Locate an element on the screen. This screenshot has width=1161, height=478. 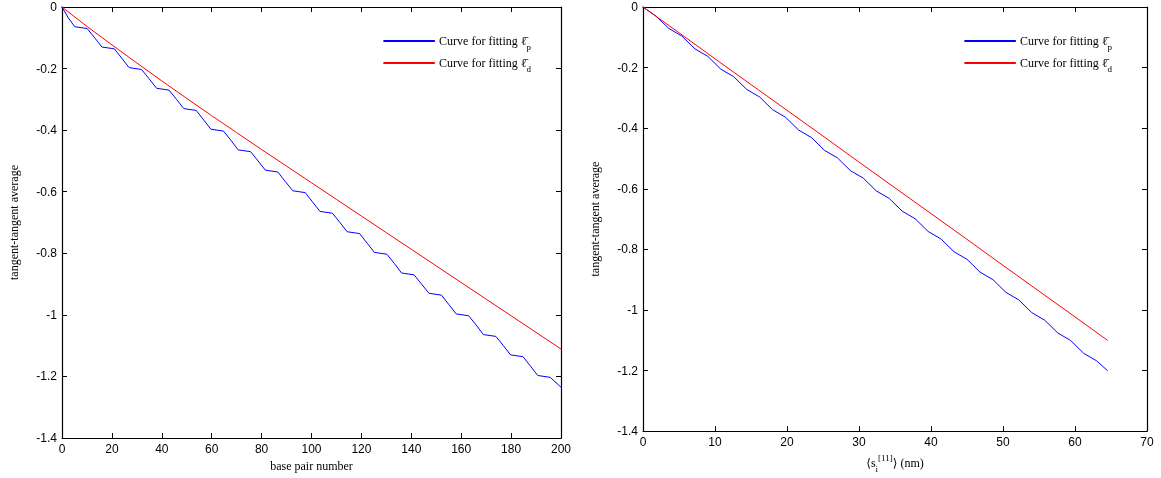
x-tick-label: 180 is located at coordinates (511, 449).